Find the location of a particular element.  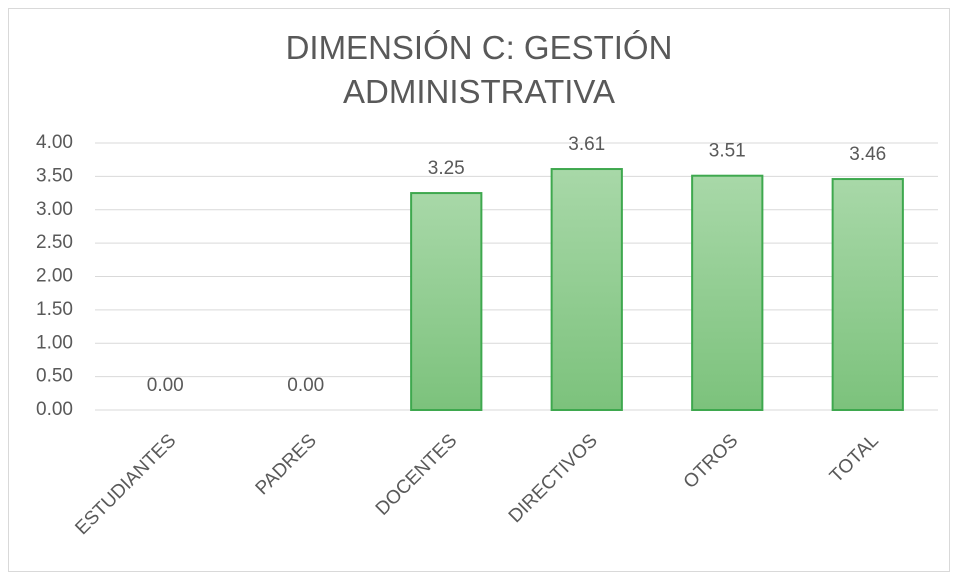

data-label: 3.51 is located at coordinates (727, 151).